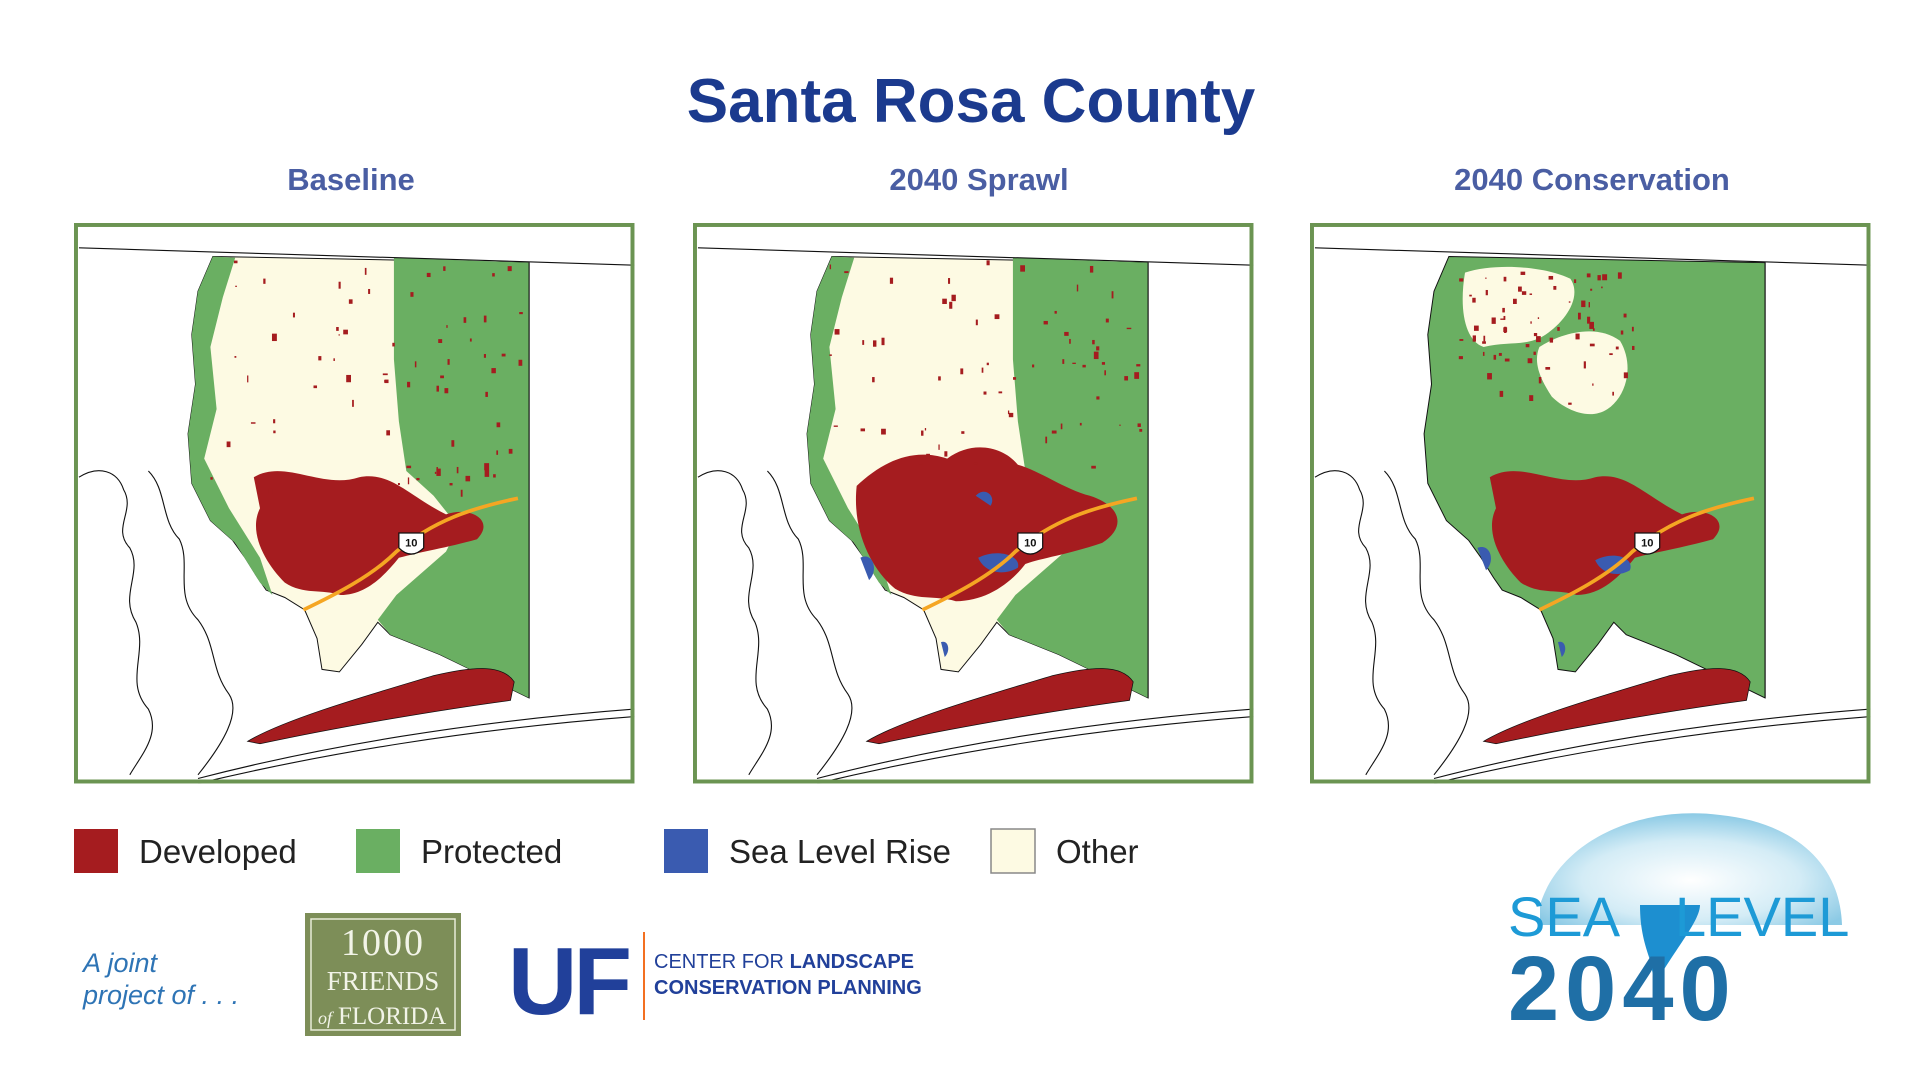 The image size is (1920, 1085). I want to click on uf-mark: UF, so click(568, 981).